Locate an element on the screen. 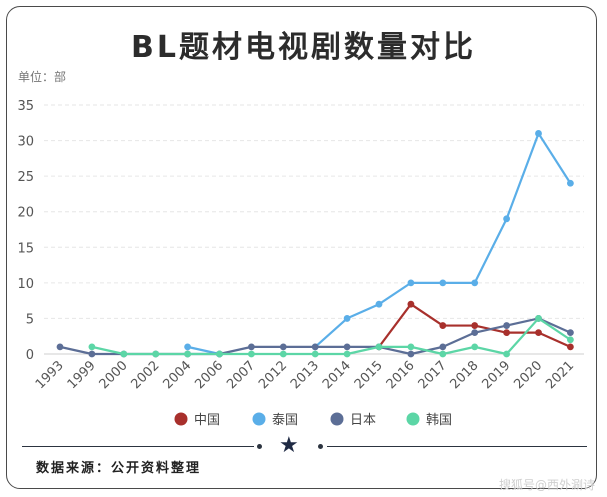 The height and width of the screenshot is (497, 607). legend-label: 泰国 is located at coordinates (285, 420).